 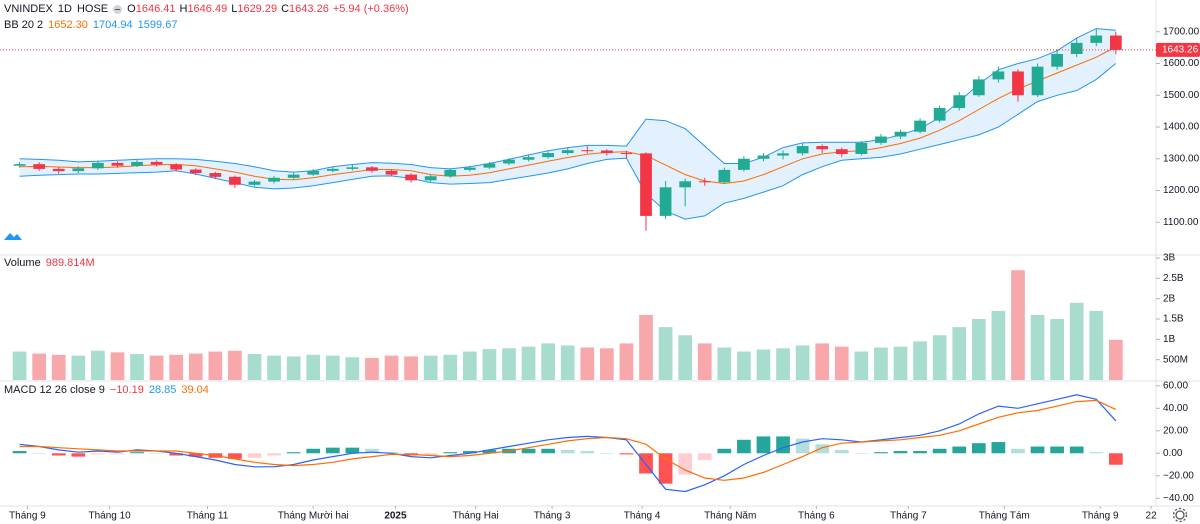 What do you see at coordinates (195, 390) in the screenshot?
I see `macd-value: 39.04` at bounding box center [195, 390].